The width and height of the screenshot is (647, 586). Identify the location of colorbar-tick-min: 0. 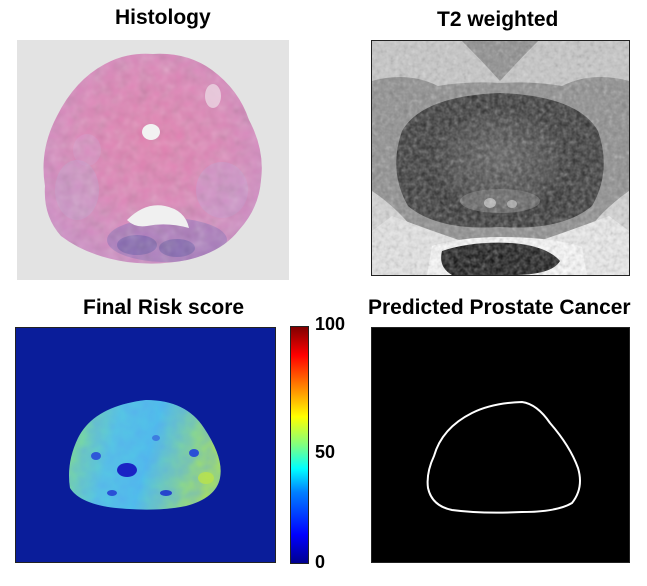
(320, 562).